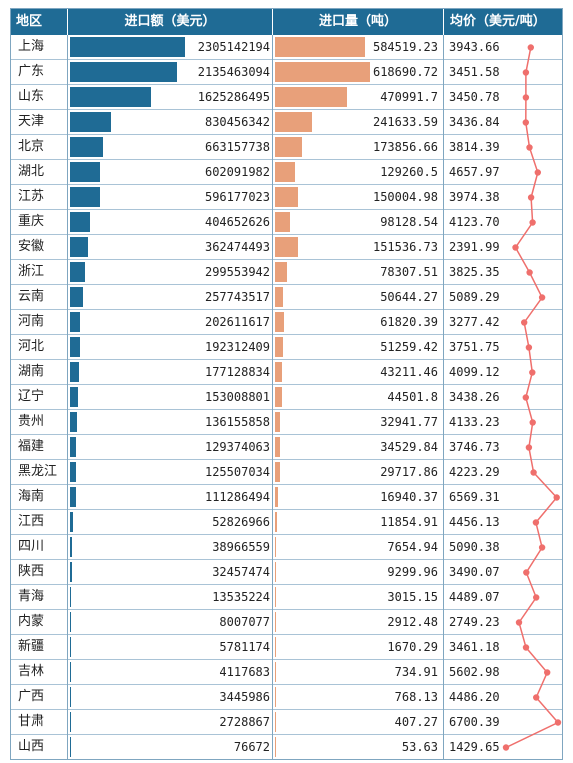 Image resolution: width=573 pixels, height=763 pixels. Describe the element at coordinates (474, 647) in the screenshot. I see `avg-price: 3461.18` at that location.